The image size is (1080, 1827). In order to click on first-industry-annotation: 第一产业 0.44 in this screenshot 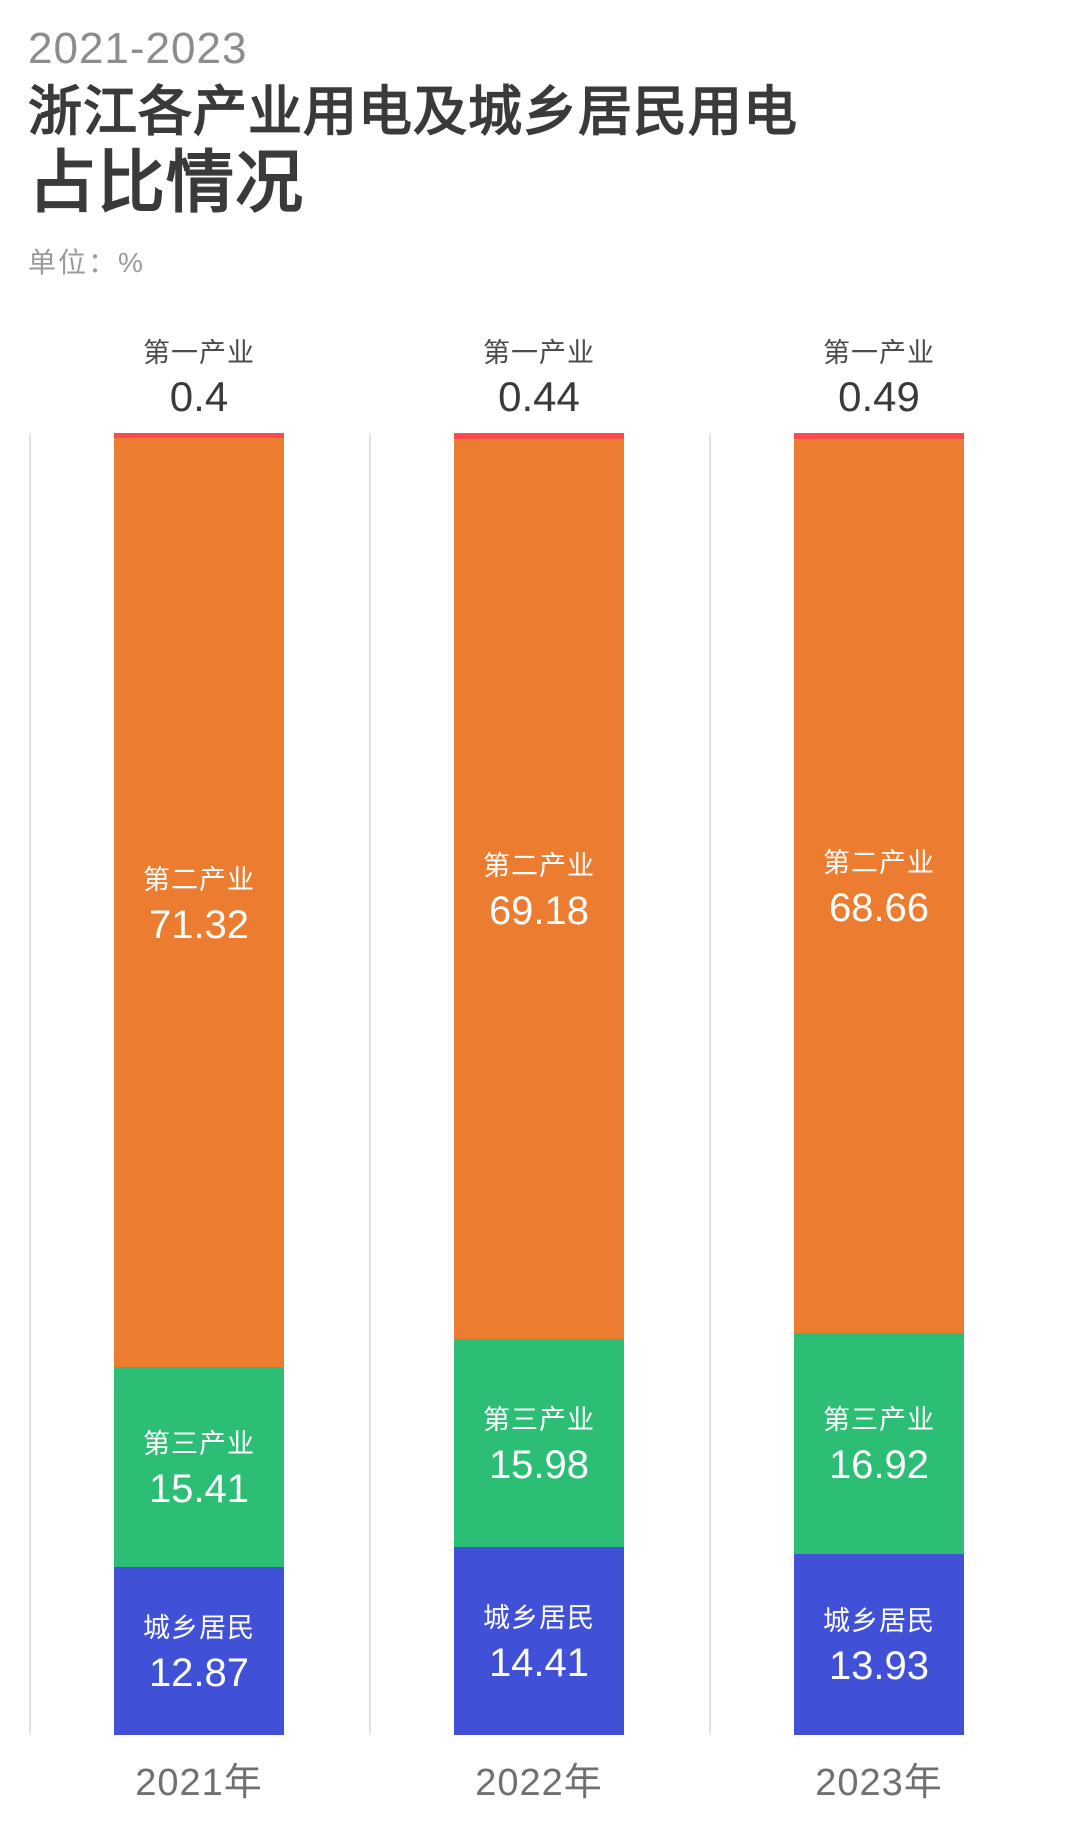, I will do `click(539, 364)`.